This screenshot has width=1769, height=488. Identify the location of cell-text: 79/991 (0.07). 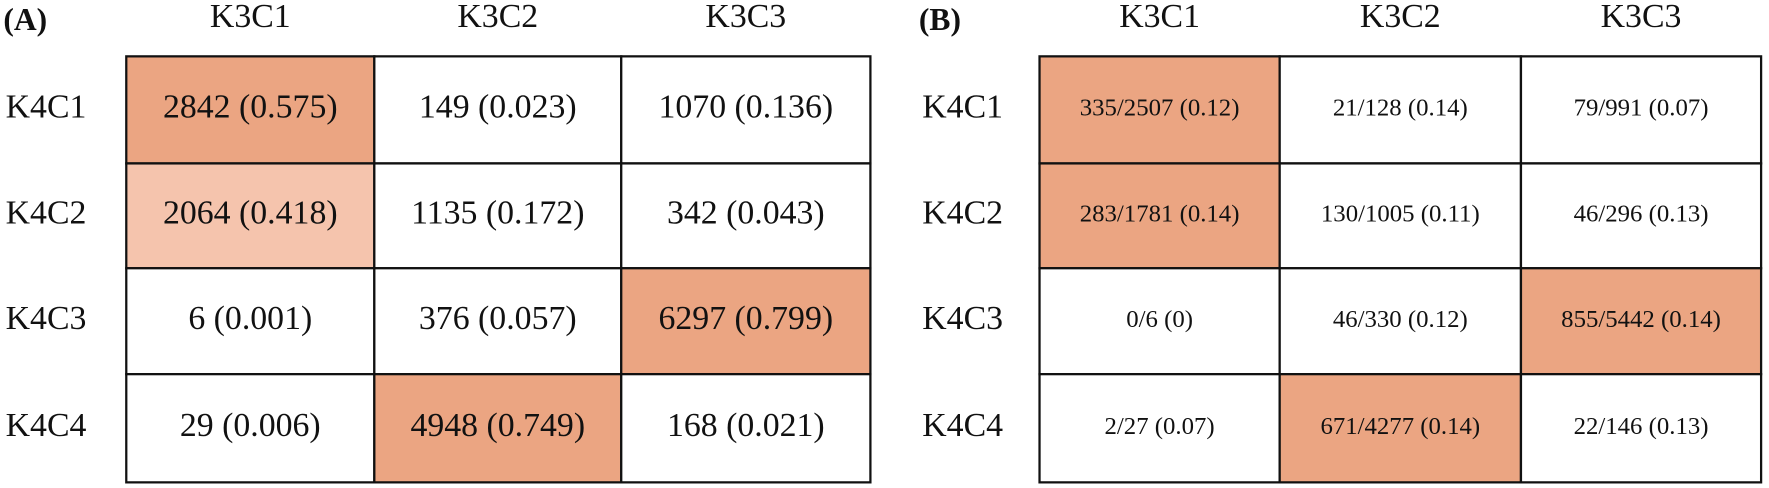
(1641, 108).